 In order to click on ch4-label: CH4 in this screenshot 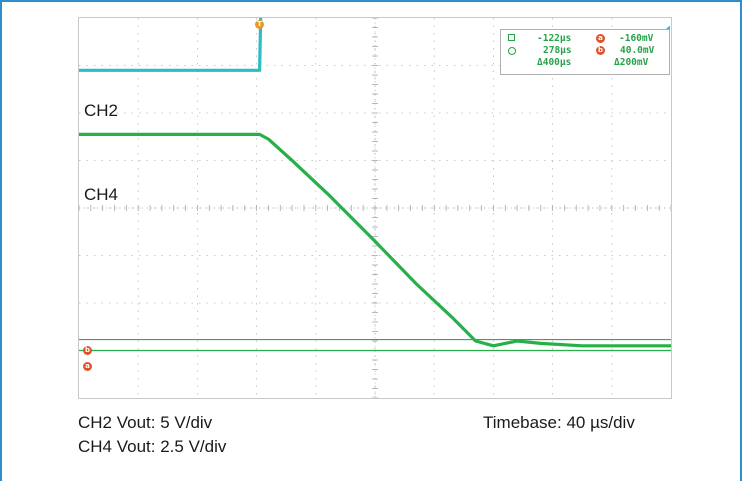, I will do `click(101, 194)`.